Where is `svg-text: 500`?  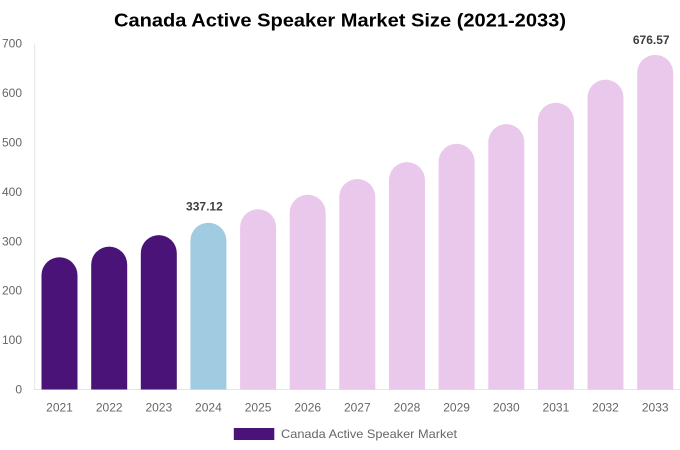 svg-text: 500 is located at coordinates (12, 143).